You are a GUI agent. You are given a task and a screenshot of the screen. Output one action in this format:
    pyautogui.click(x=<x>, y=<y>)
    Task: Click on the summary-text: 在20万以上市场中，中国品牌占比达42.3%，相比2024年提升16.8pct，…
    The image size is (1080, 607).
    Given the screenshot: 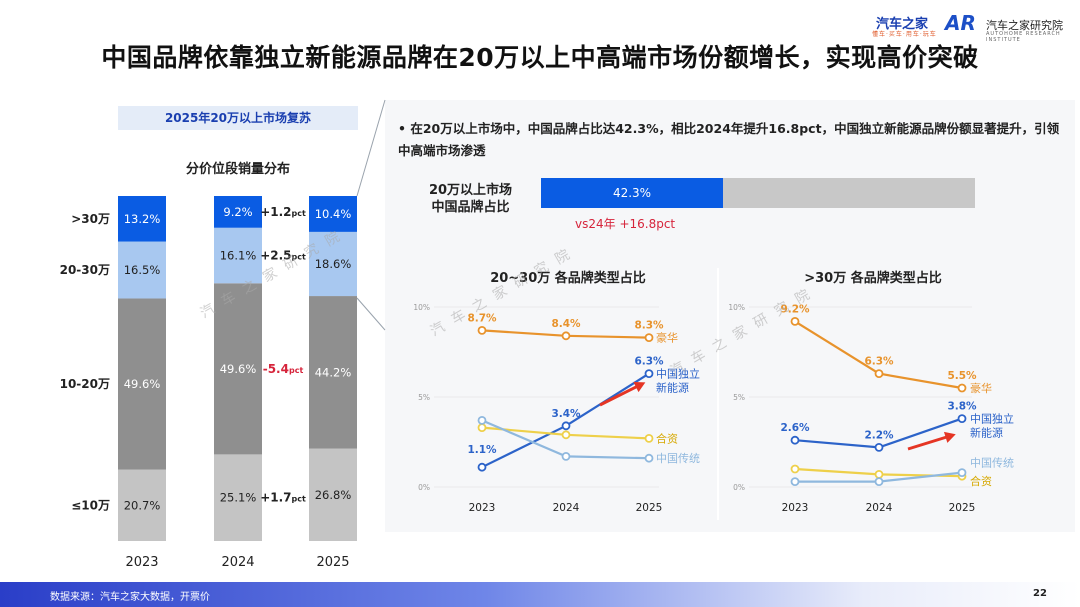 What is the action you would take?
    pyautogui.click(x=729, y=139)
    